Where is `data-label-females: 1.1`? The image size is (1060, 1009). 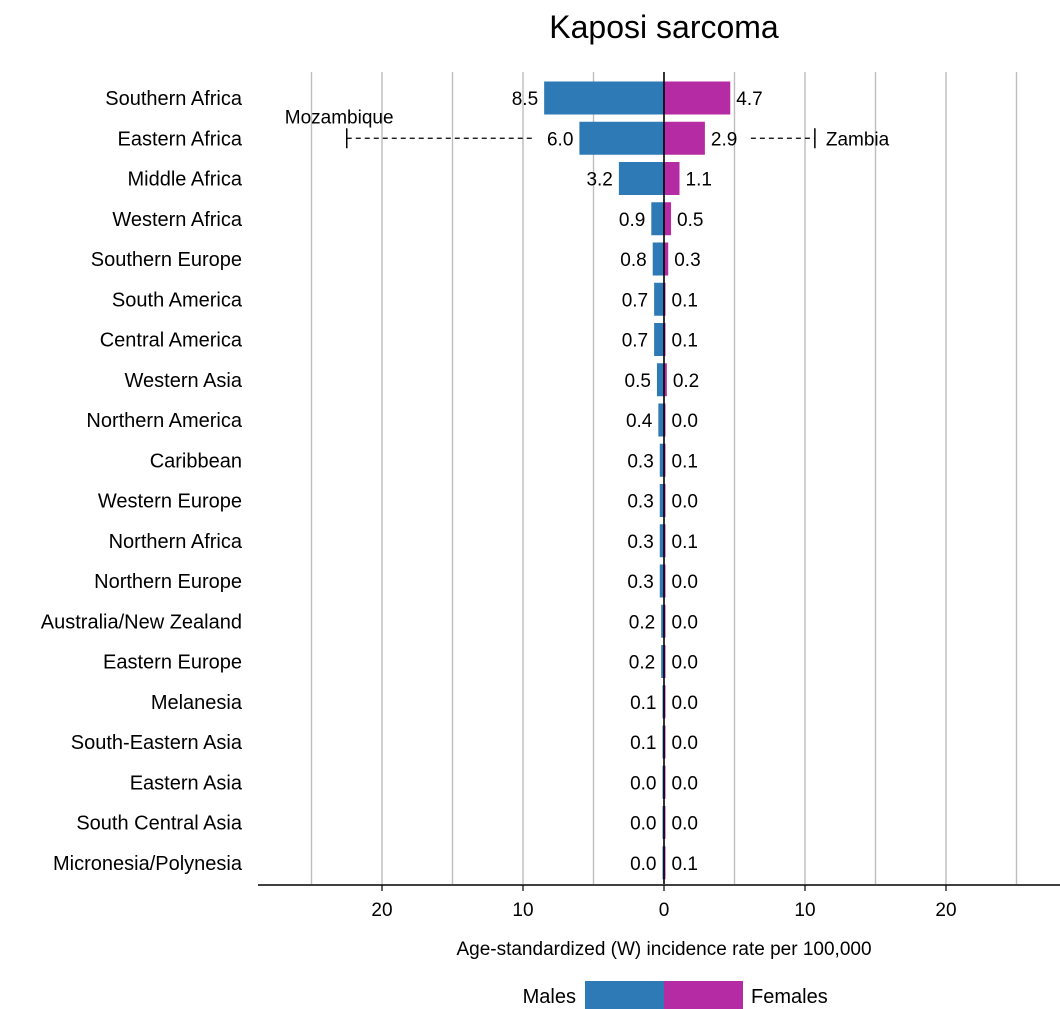
data-label-females: 1.1 is located at coordinates (699, 180).